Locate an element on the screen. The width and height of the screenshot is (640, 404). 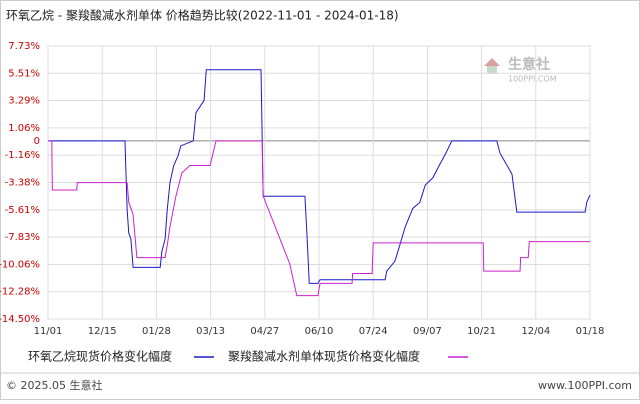
x-tick-label: 01/18 is located at coordinates (590, 331).